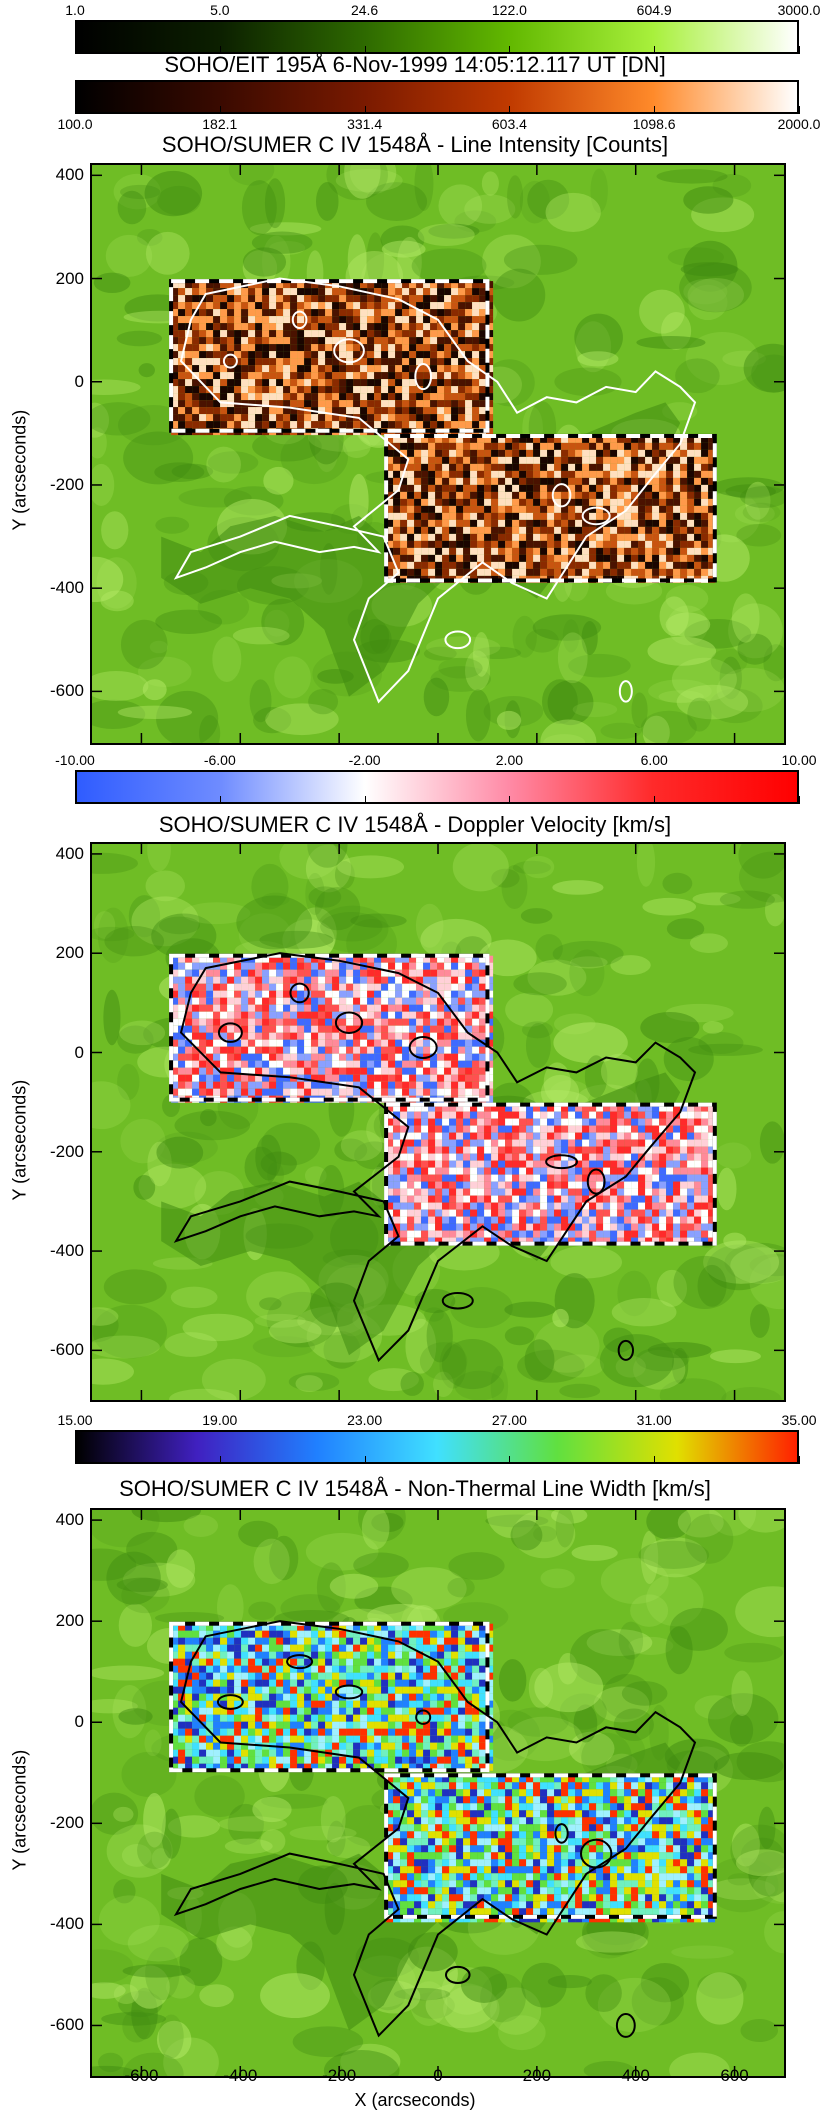 The width and height of the screenshot is (830, 2116). Describe the element at coordinates (509, 760) in the screenshot. I see `doppler-colorbar-tick-label: 2.00` at that location.